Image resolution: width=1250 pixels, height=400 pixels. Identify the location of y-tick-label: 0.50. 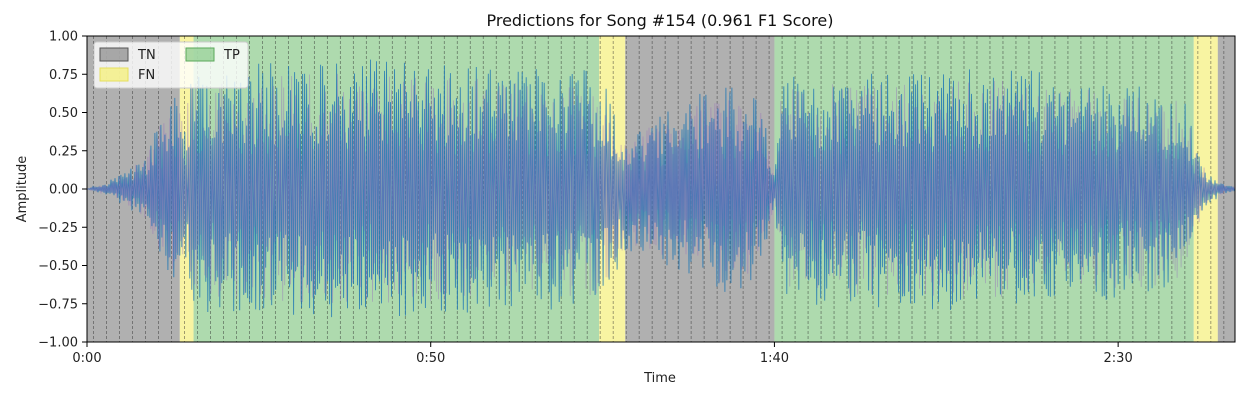
(63, 113).